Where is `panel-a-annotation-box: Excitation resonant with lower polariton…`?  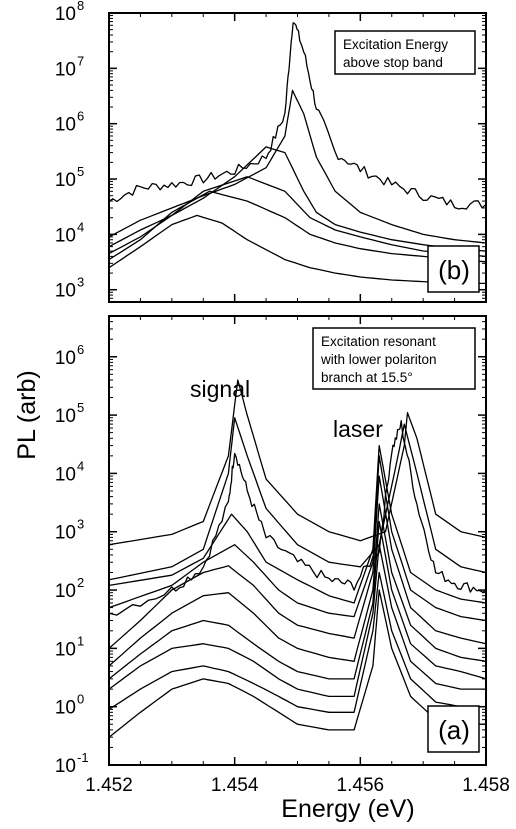
panel-a-annotation-box: Excitation resonant with lower polariton… is located at coordinates (394, 358).